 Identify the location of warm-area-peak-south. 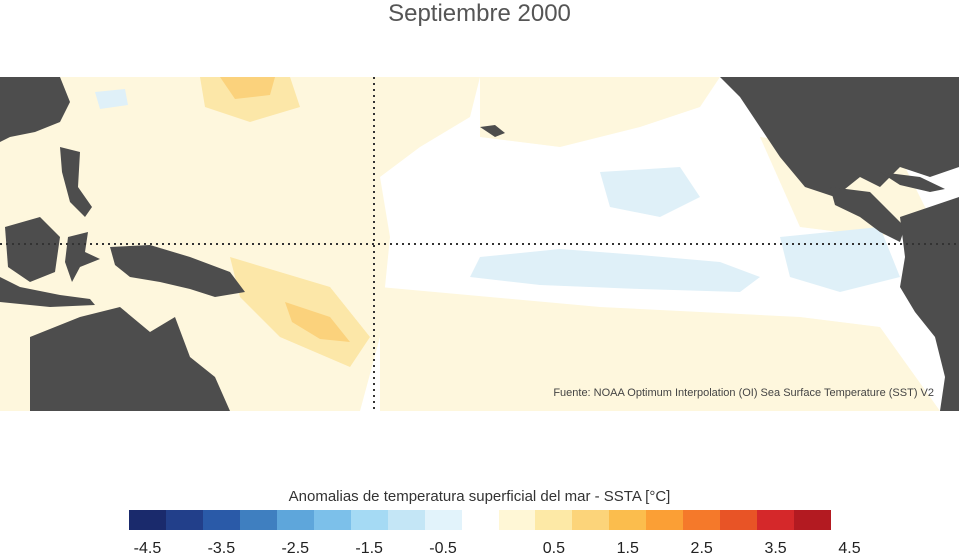
(317, 322).